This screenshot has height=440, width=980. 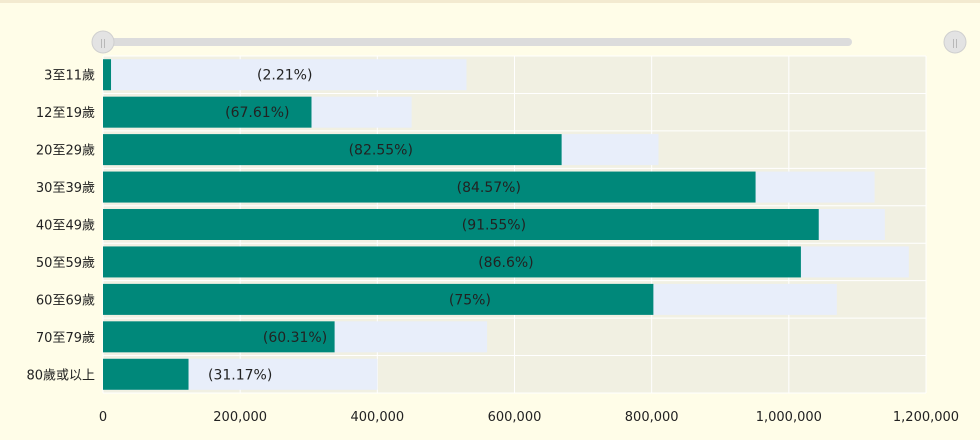 What do you see at coordinates (69, 76) in the screenshot?
I see `y-tick-label: 3至11歲` at bounding box center [69, 76].